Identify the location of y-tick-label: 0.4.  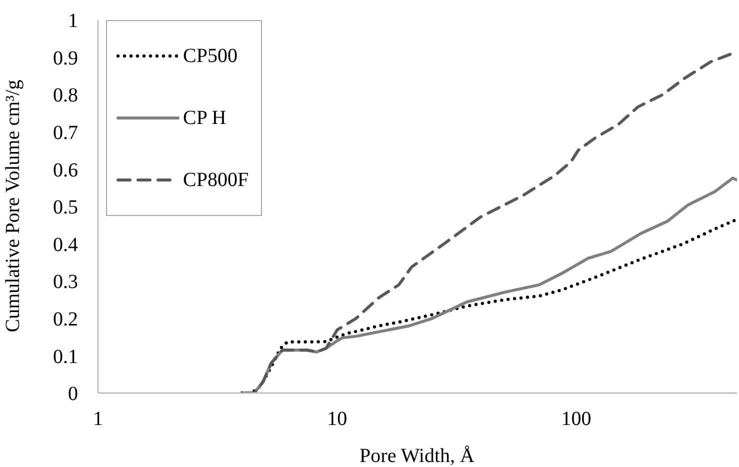
(65, 245).